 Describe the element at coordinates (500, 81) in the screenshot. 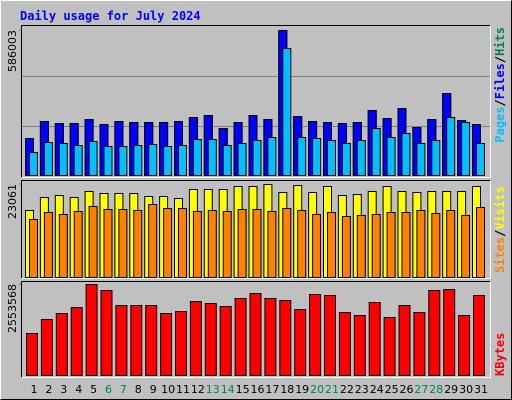

I see `legend-entry: Files` at that location.